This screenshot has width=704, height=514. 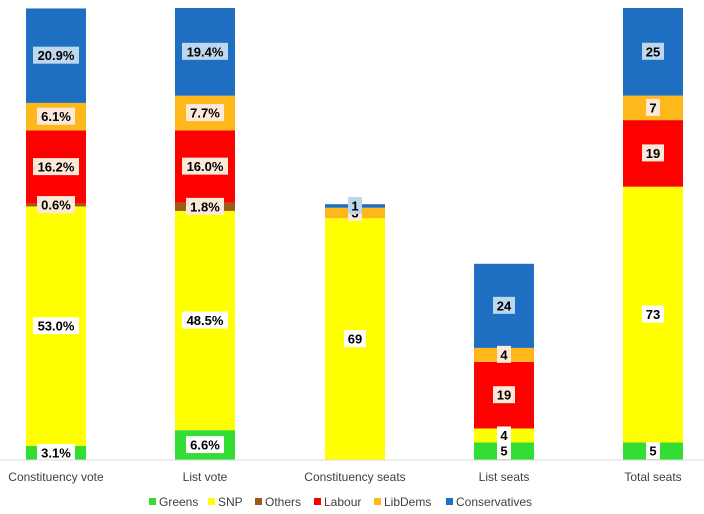 I want to click on legend-swatch-snp, so click(x=211, y=501).